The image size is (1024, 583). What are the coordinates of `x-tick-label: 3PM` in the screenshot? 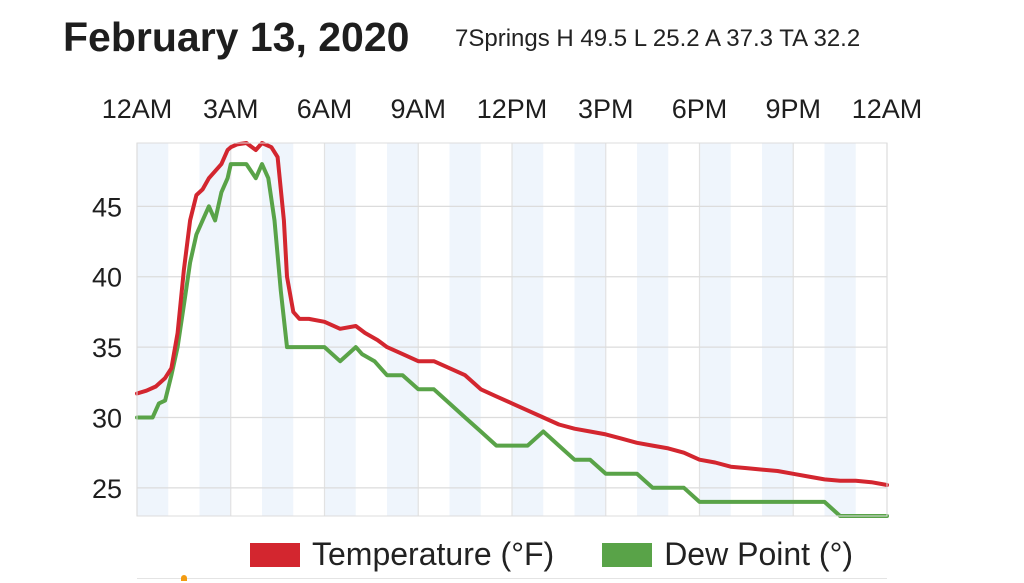 It's located at (606, 109).